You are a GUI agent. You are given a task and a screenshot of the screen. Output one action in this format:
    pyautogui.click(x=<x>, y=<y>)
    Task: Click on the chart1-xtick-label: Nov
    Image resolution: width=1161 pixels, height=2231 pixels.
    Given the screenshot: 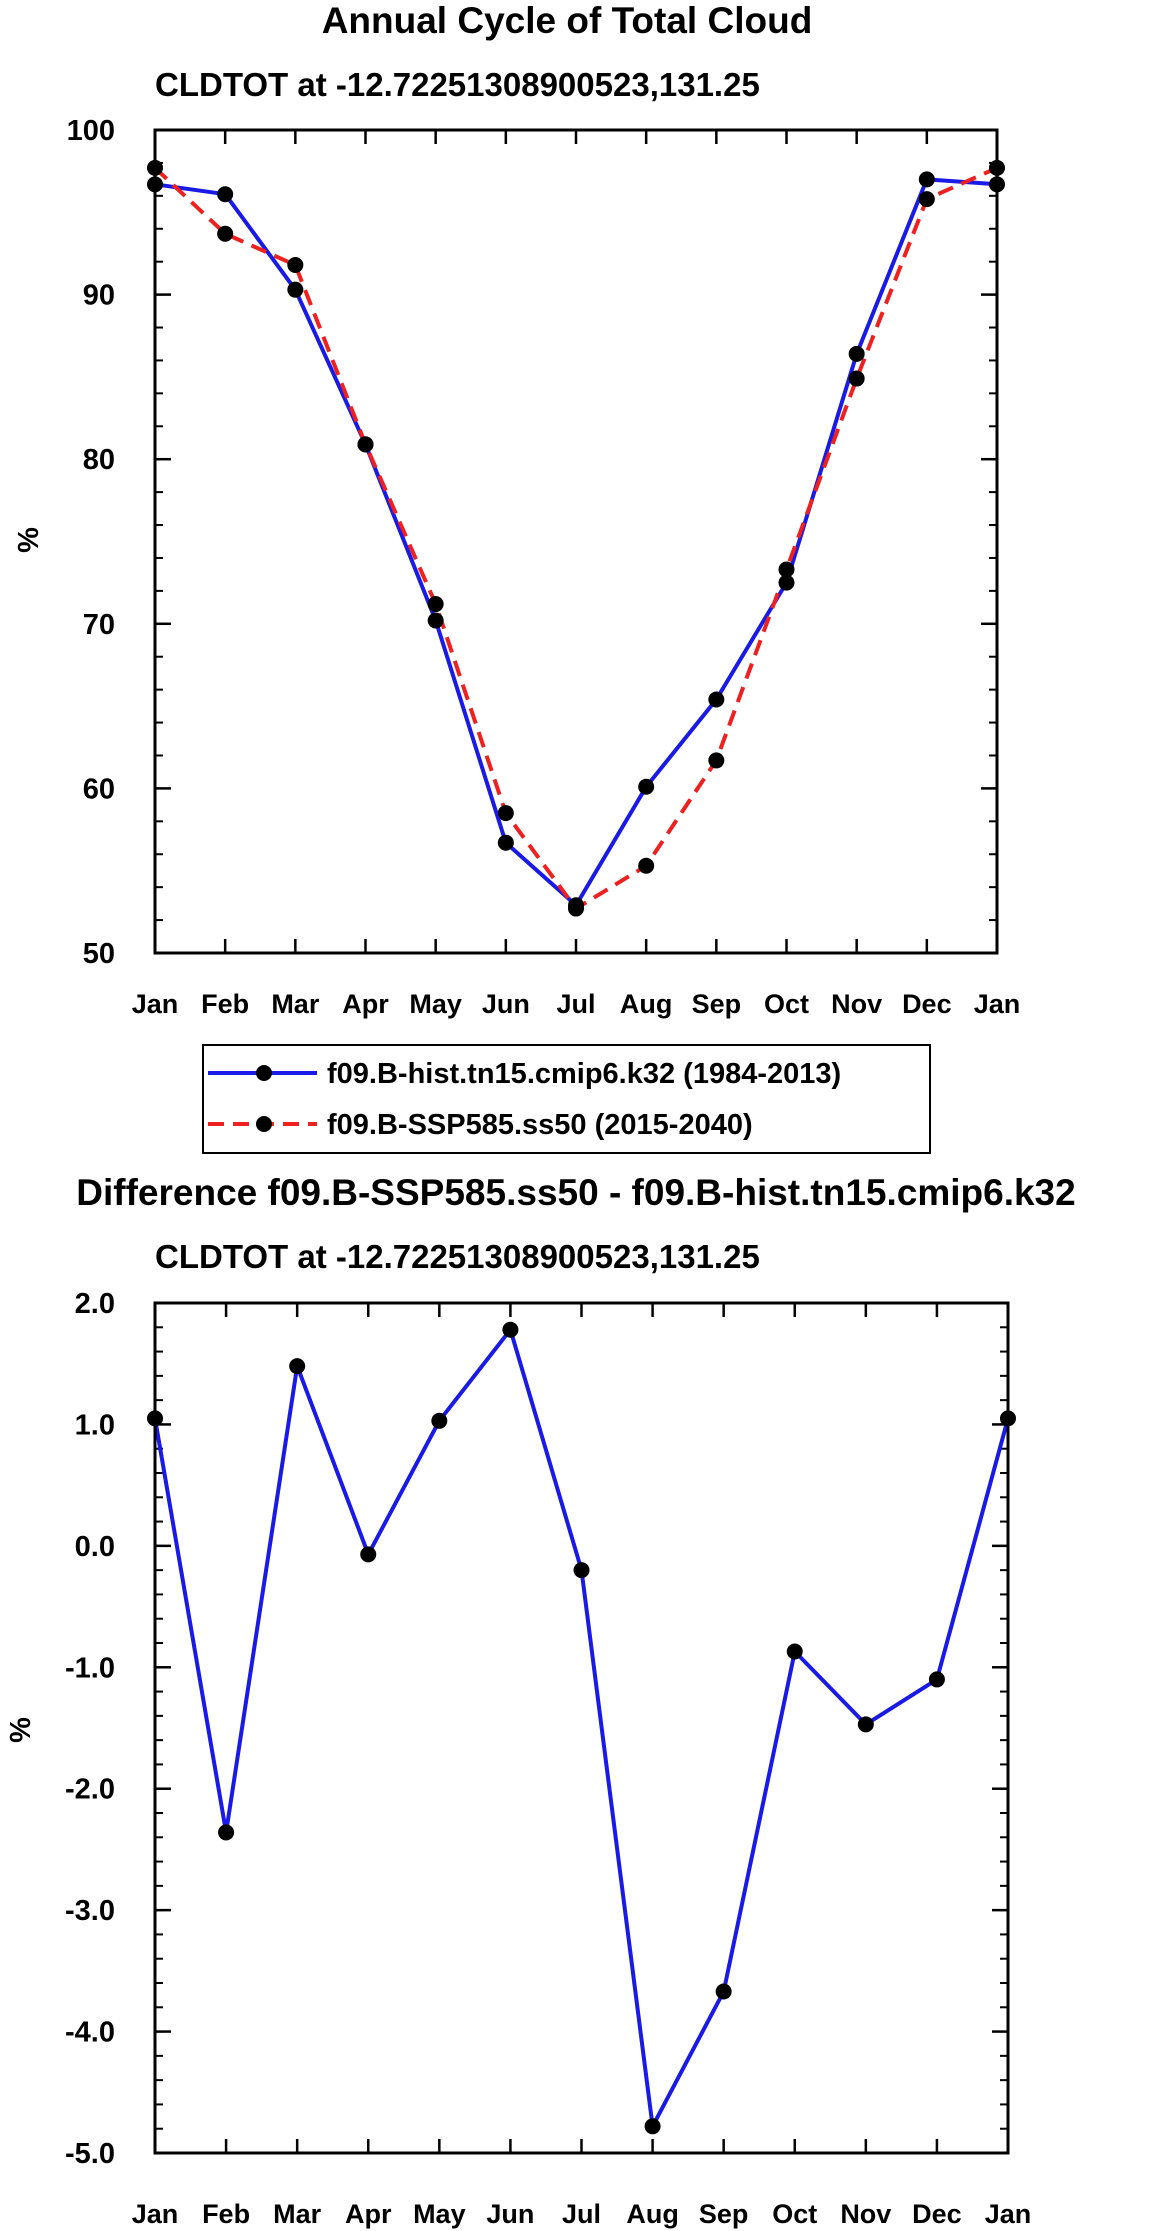 What is the action you would take?
    pyautogui.click(x=856, y=1004)
    